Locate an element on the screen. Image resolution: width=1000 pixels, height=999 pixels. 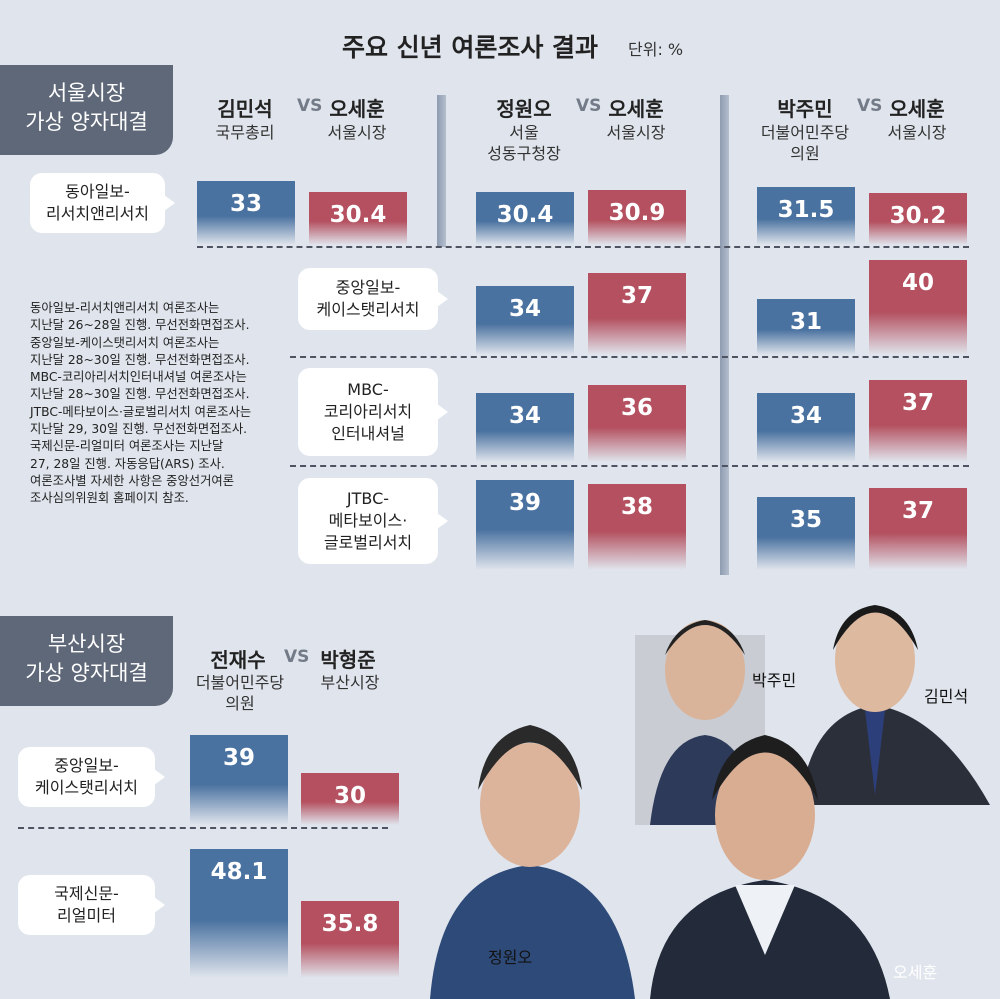
bar-challenger: 33 is located at coordinates (246, 212).